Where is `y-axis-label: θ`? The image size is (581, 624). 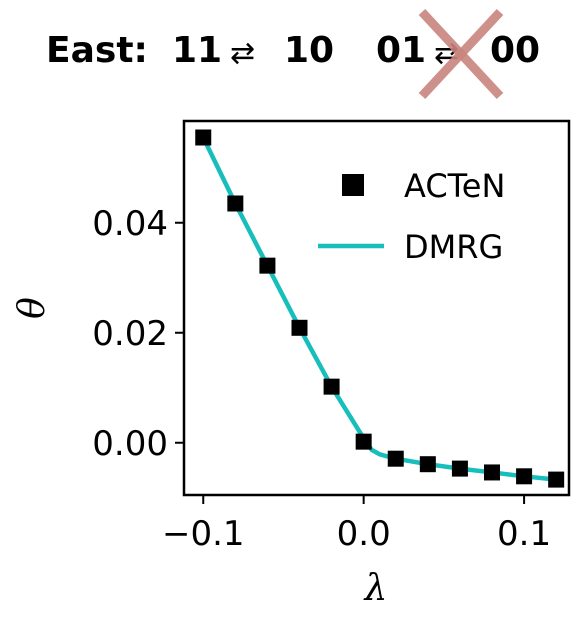
y-axis-label: θ is located at coordinates (32, 308).